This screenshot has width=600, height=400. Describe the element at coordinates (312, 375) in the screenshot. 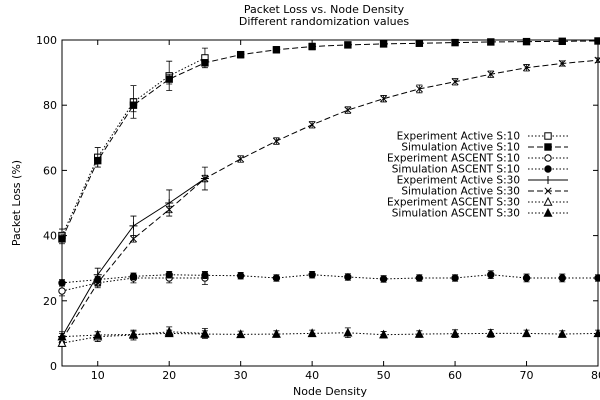

I see `x-tick-label: 40` at that location.